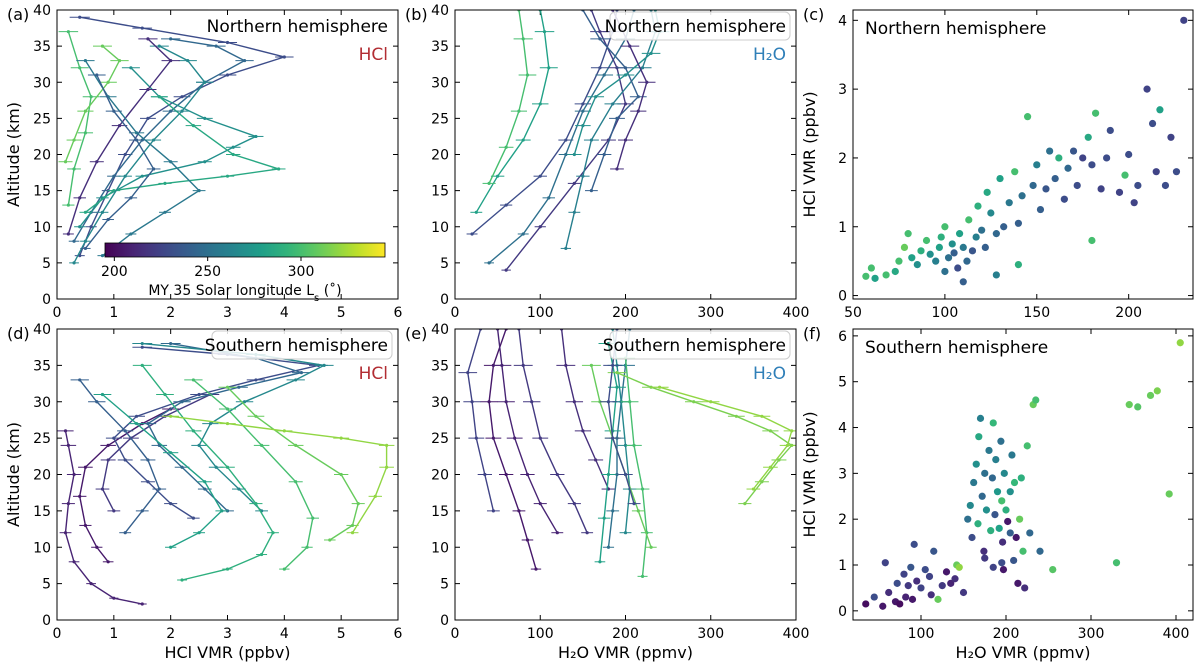 The image size is (1200, 670). What do you see at coordinates (440, 47) in the screenshot?
I see `y-tick-label: 35` at bounding box center [440, 47].